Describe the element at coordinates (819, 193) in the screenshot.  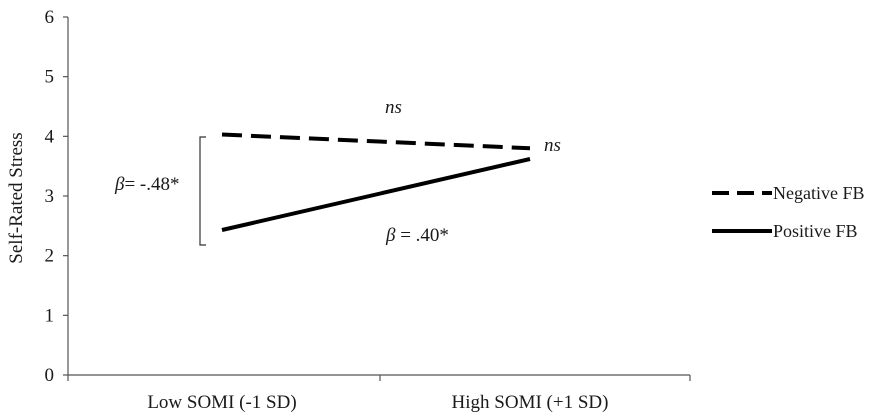
I see `legend-label: Negative FB` at that location.